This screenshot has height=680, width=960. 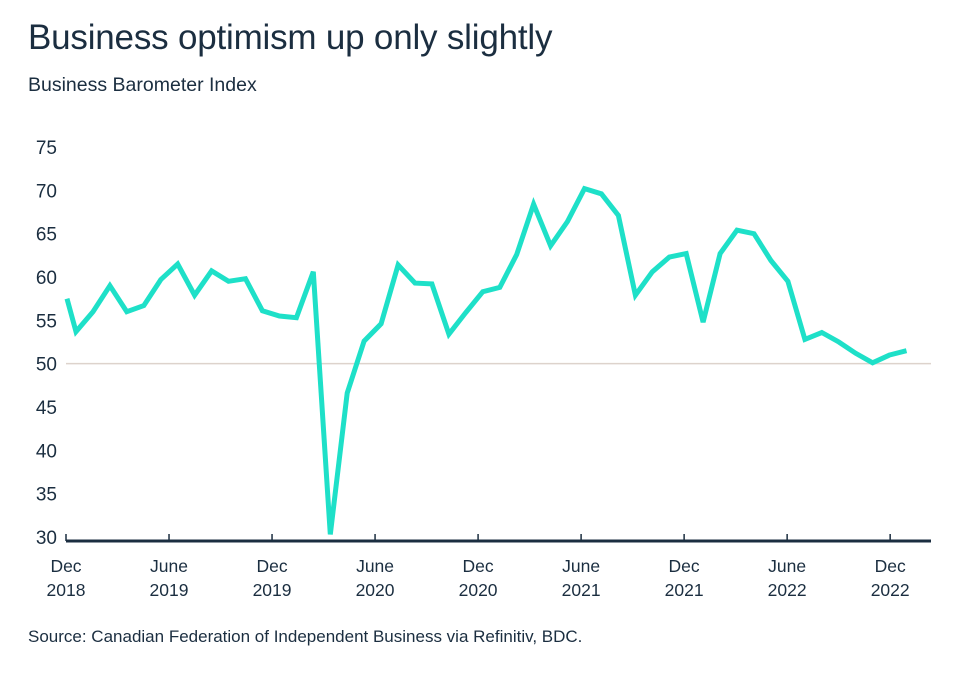 What do you see at coordinates (46, 408) in the screenshot?
I see `y-tick-label: 45` at bounding box center [46, 408].